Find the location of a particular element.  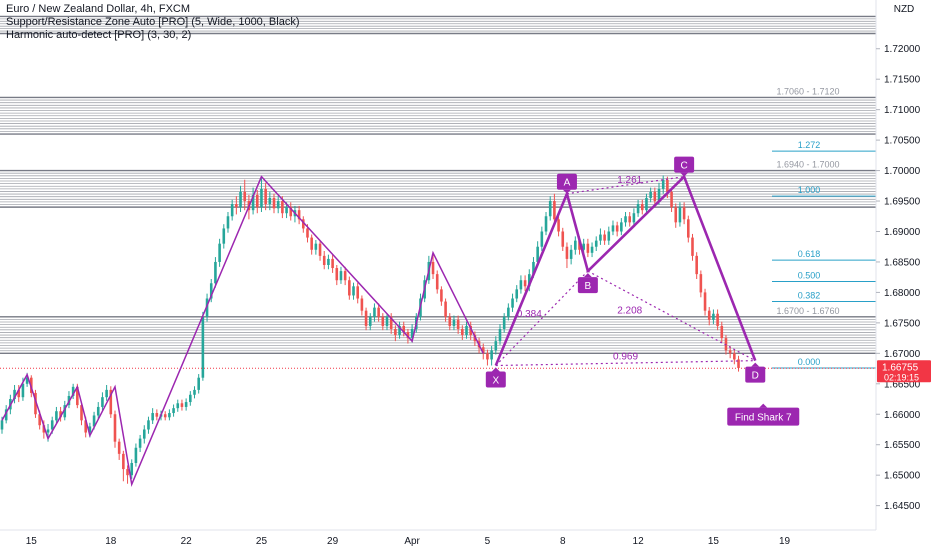

y-tick-label: 1.68500 is located at coordinates (902, 262).